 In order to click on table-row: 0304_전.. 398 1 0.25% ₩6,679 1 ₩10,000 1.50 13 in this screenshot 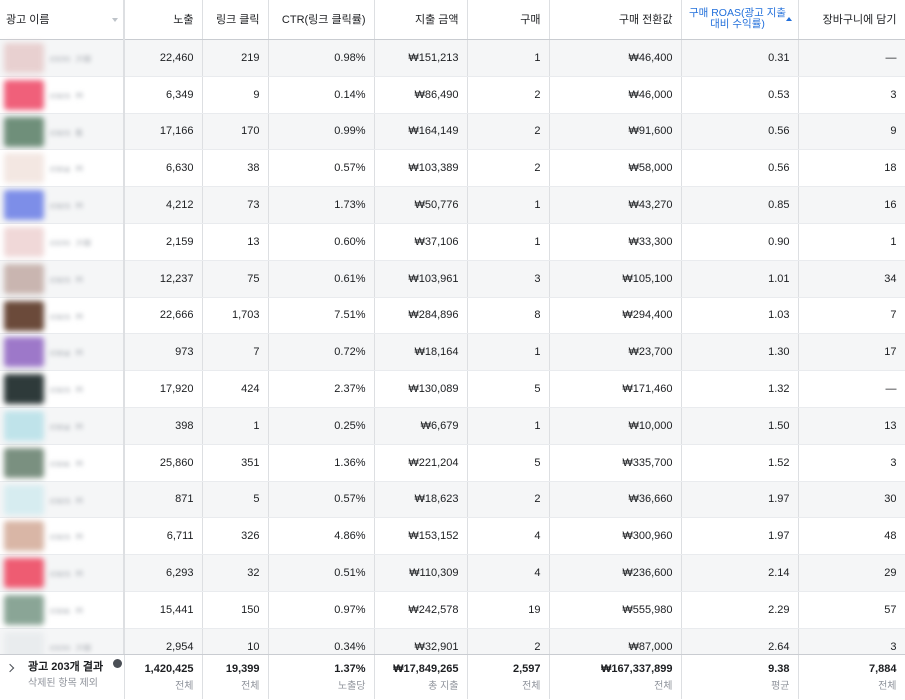, I will do `click(452, 426)`.